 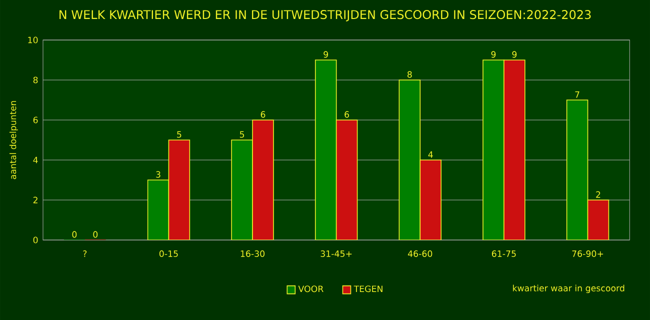 What do you see at coordinates (33, 40) in the screenshot?
I see `y-tick-label: 10` at bounding box center [33, 40].